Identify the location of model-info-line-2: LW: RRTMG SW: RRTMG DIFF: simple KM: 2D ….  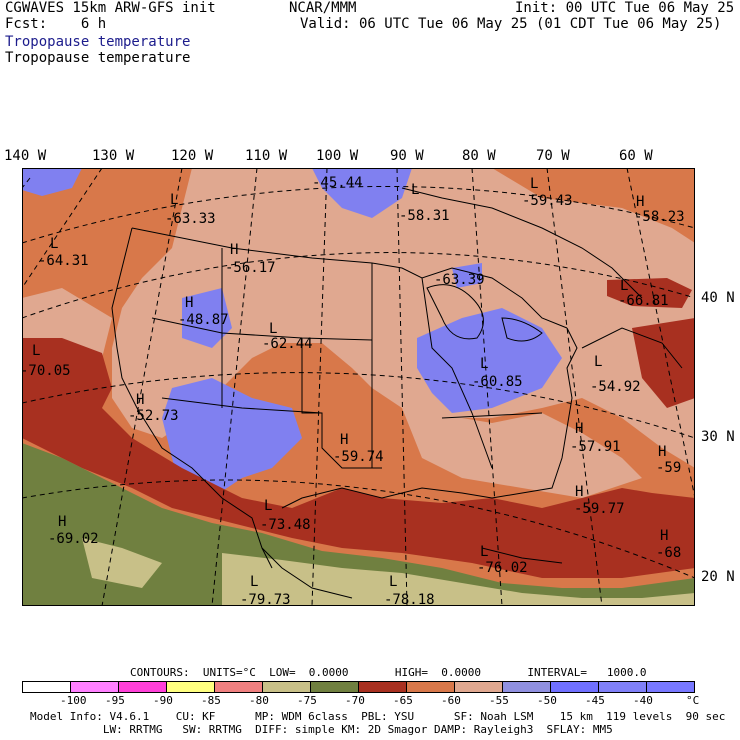
(321, 729).